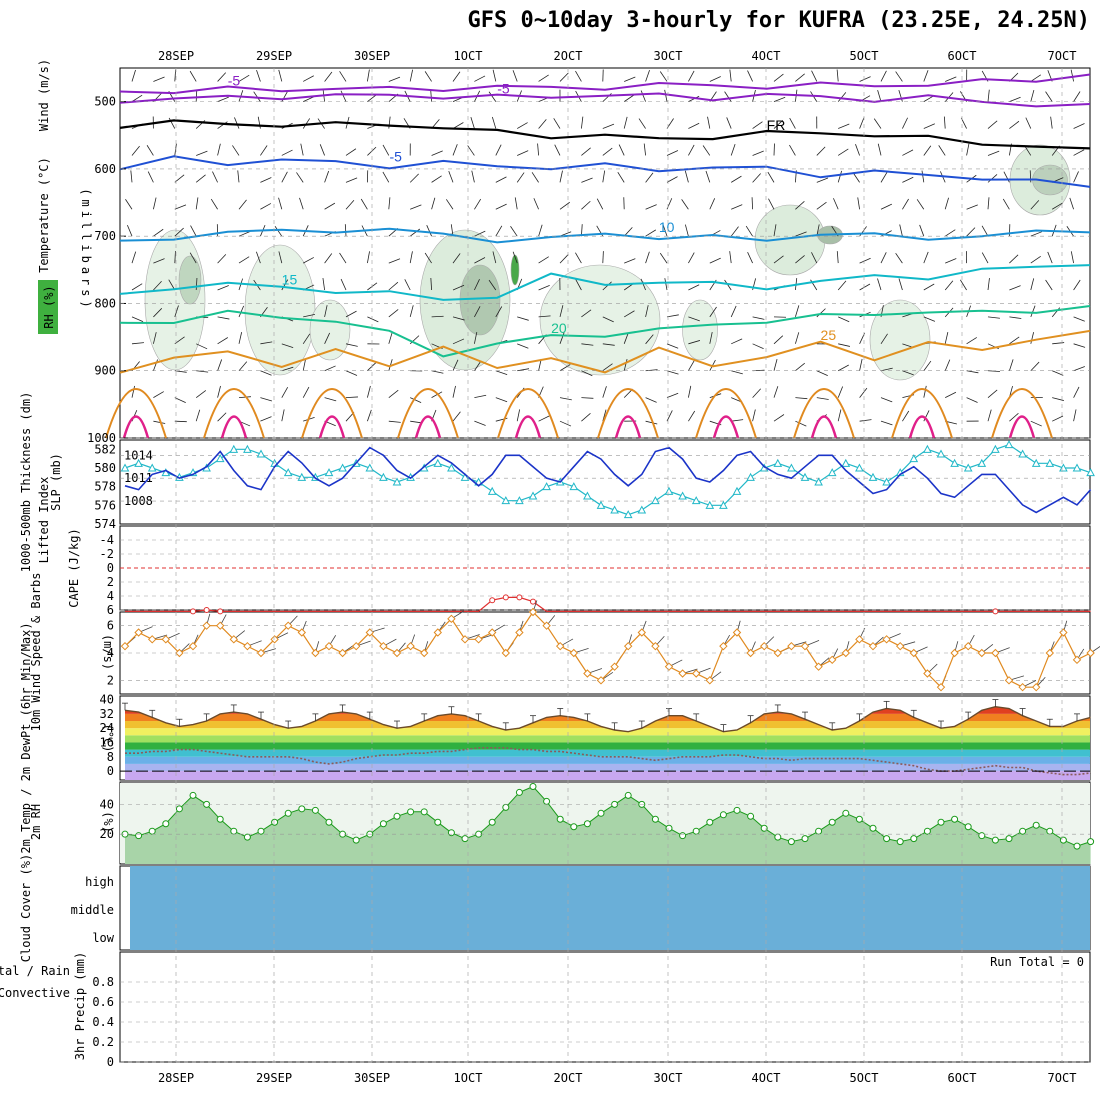 The height and width of the screenshot is (1100, 1100). Describe the element at coordinates (607, 719) in the screenshot. I see `temp-line` at that location.